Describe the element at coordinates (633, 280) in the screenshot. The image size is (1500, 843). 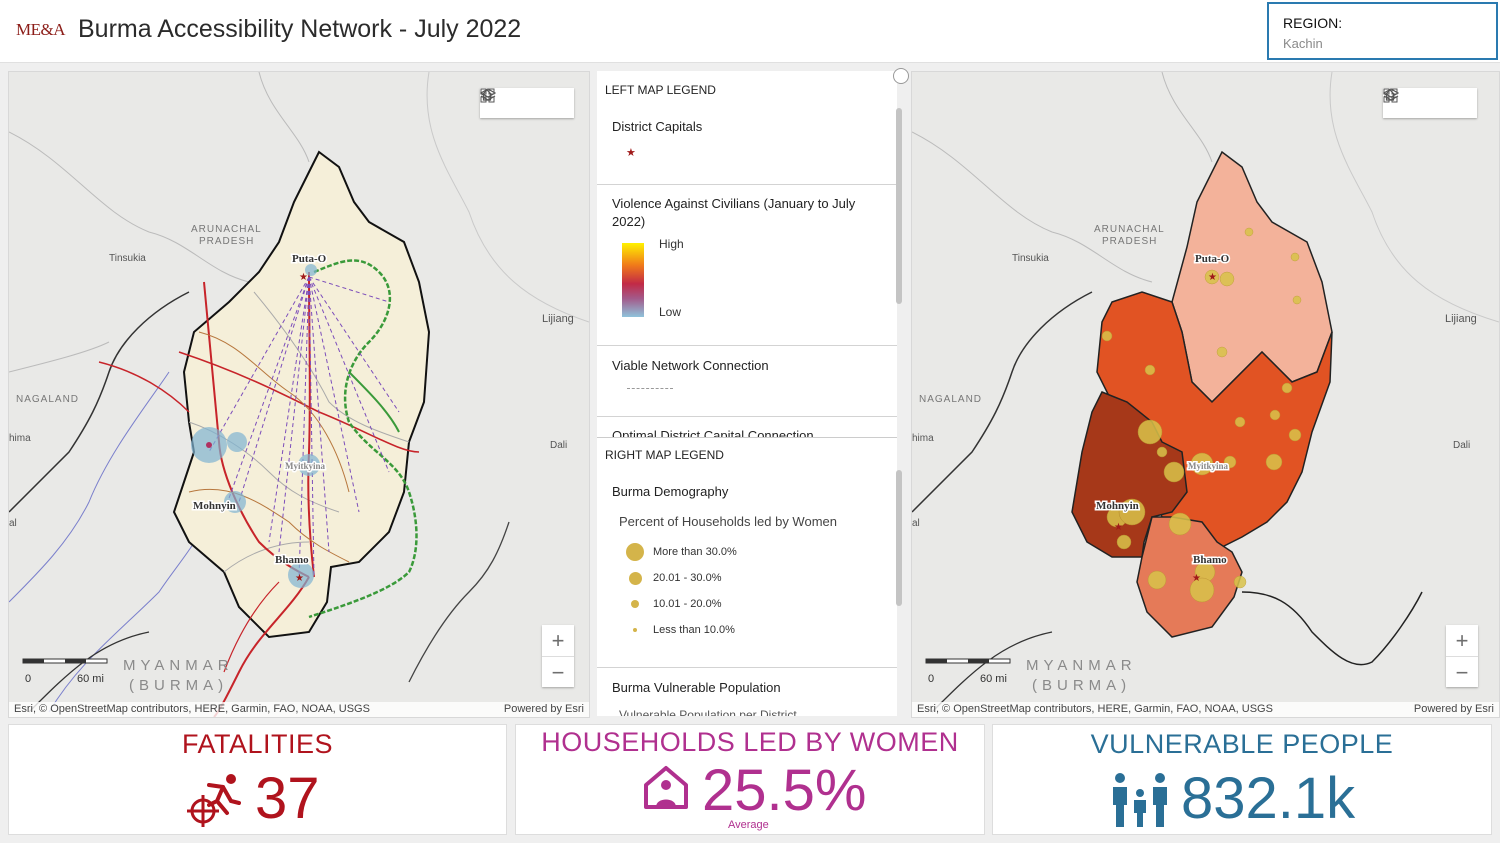
I see `violence-gradient` at that location.